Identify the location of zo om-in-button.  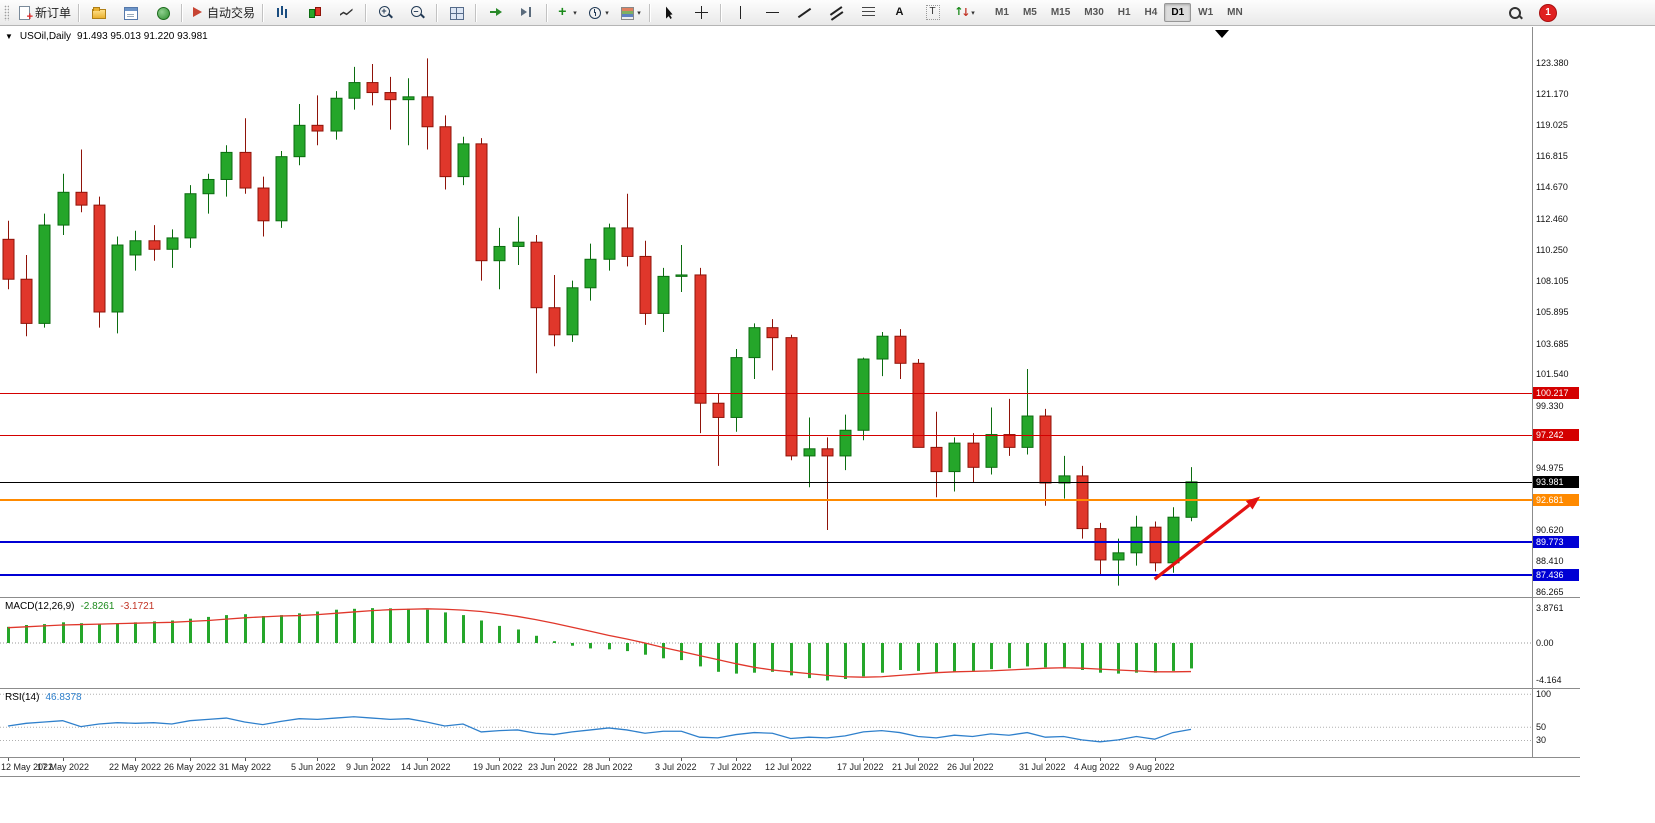
(385, 13).